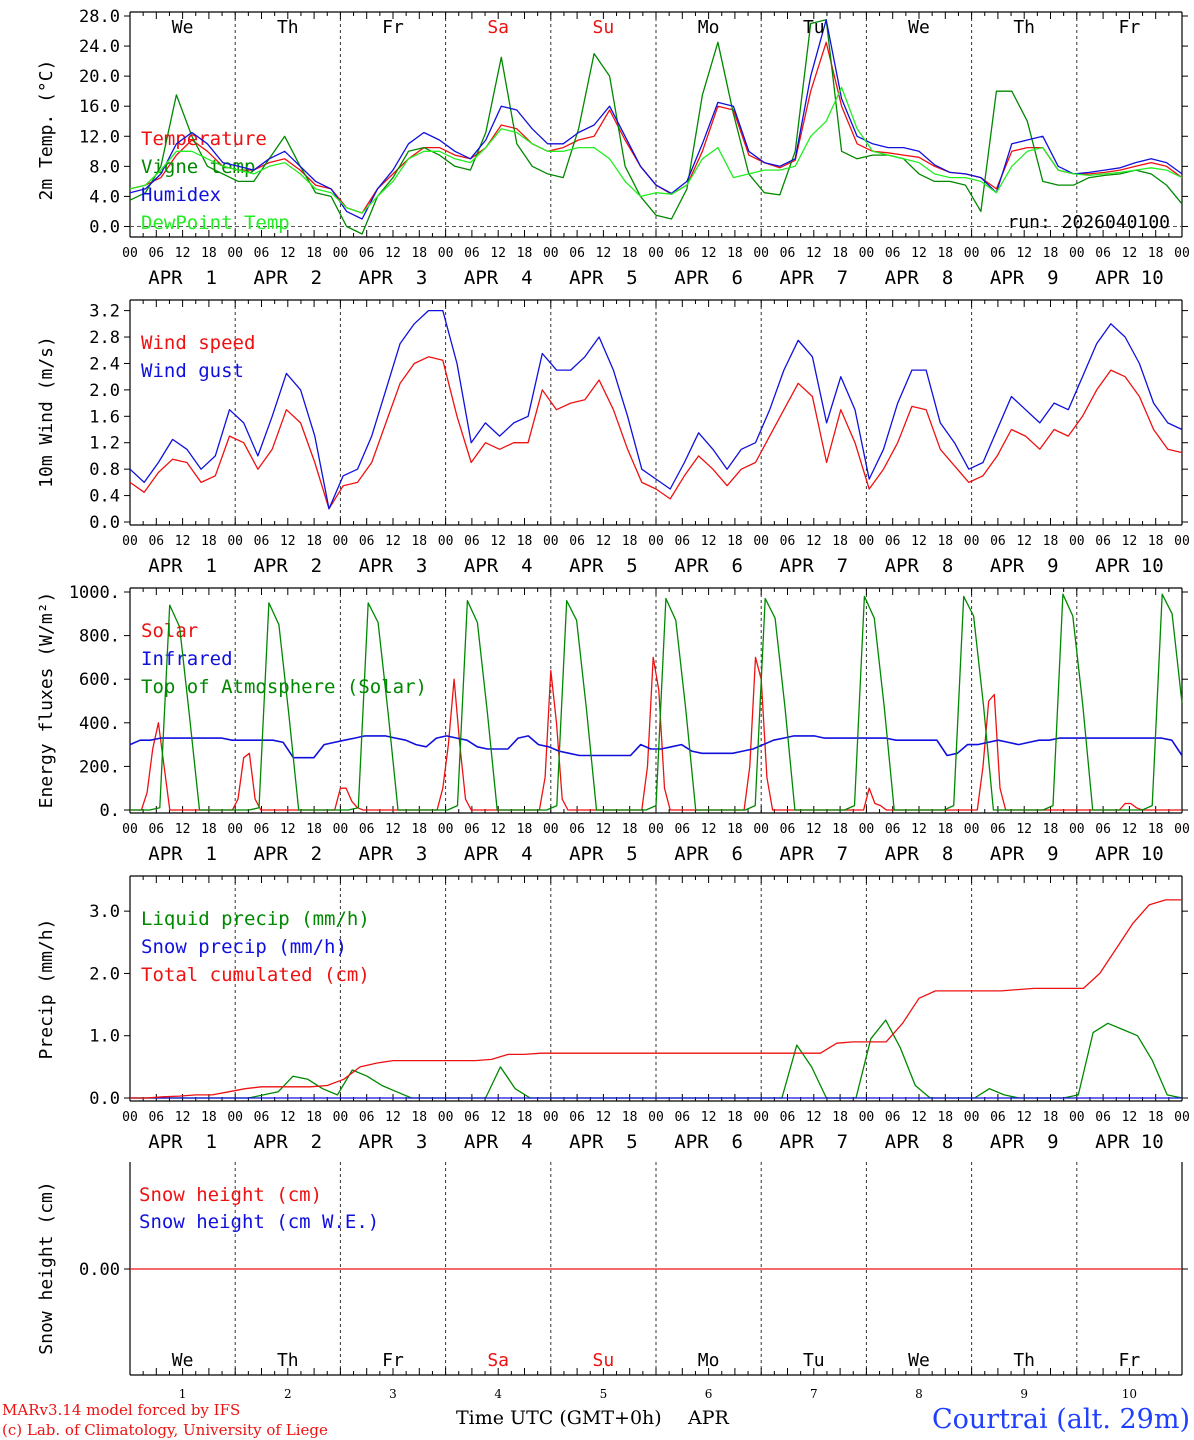  Describe the element at coordinates (393, 1394) in the screenshot. I see `day-number-label: 3` at that location.